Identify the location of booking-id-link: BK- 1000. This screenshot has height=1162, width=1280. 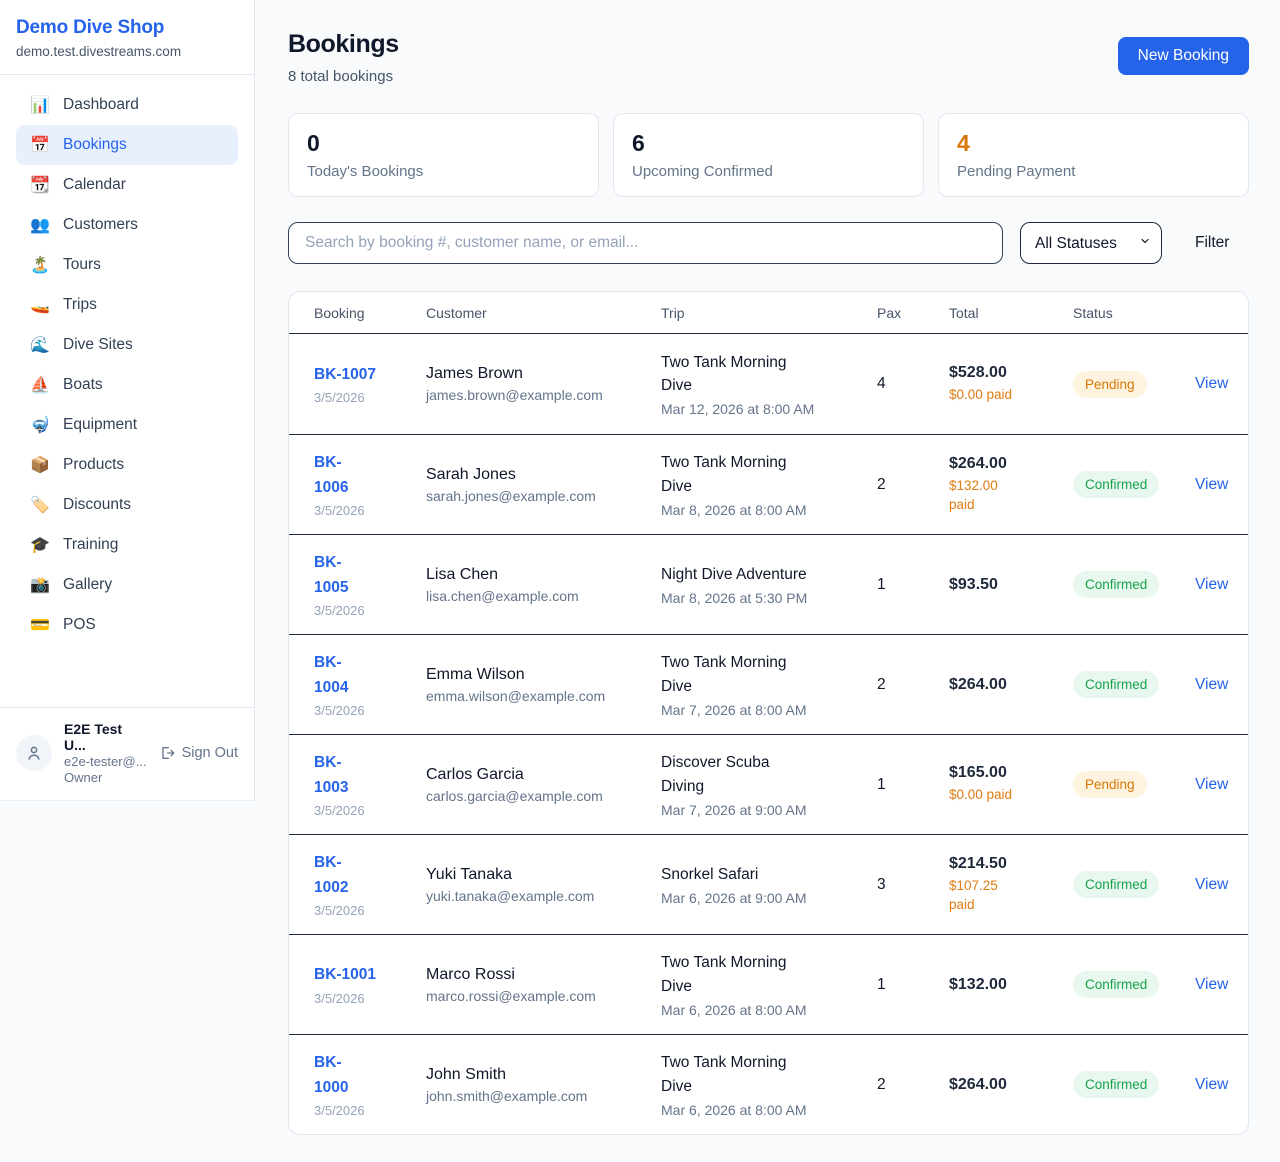
(331, 1075).